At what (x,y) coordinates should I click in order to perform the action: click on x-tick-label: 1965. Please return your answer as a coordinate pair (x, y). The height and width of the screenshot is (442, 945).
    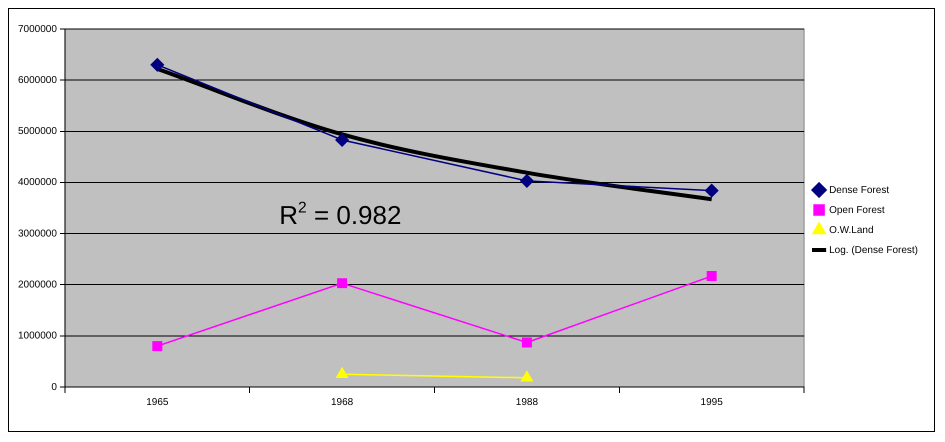
    Looking at the image, I should click on (157, 402).